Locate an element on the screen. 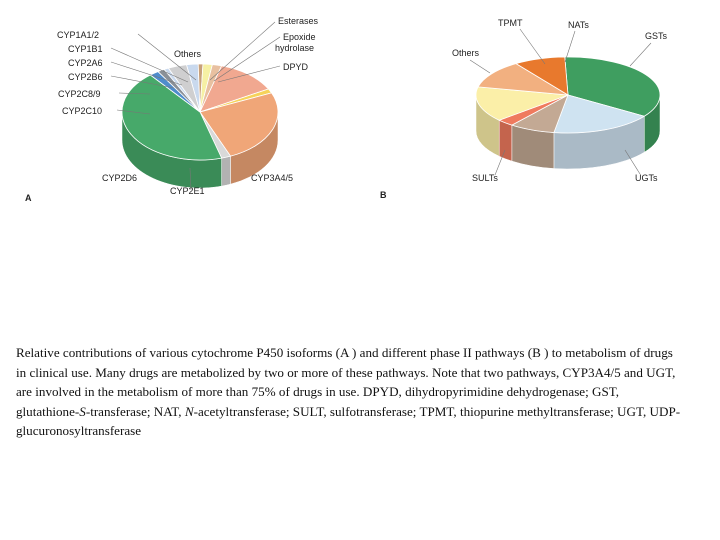 This screenshot has width=720, height=540. panel-label-b: B is located at coordinates (383, 195).